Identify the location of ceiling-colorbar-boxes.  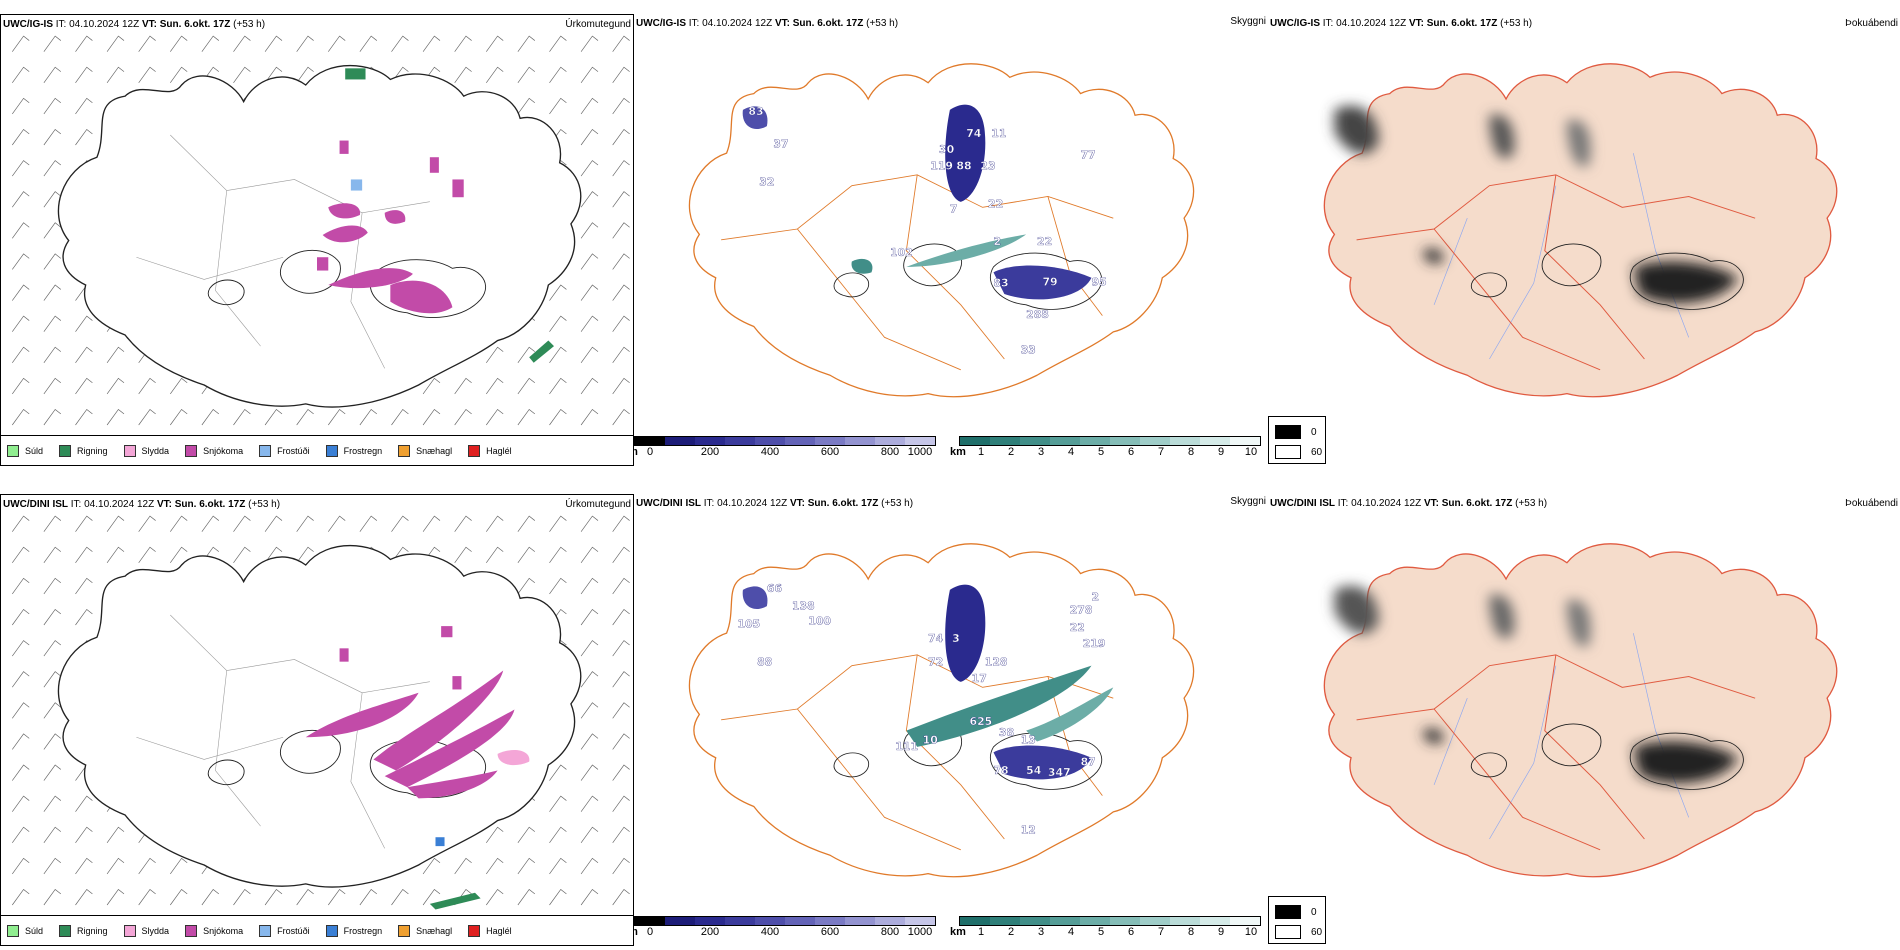
(785, 921).